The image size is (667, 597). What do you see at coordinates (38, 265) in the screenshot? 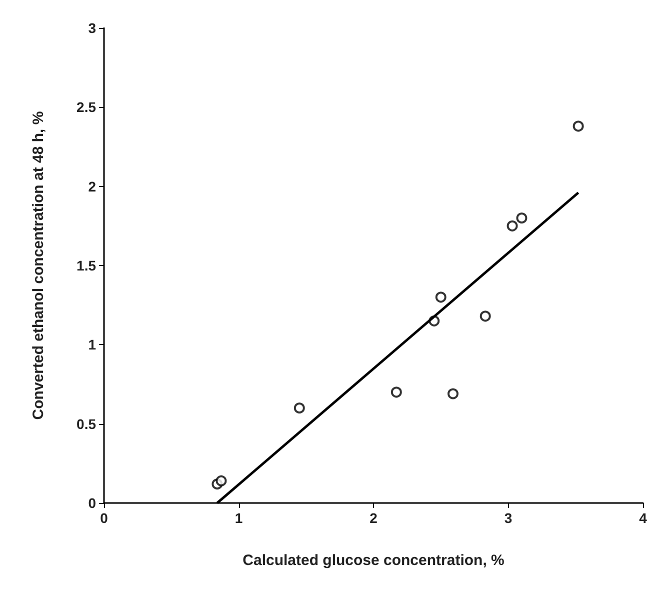
I see `y-axis-title: Converted ethanol concentration at 48 h, %` at bounding box center [38, 265].